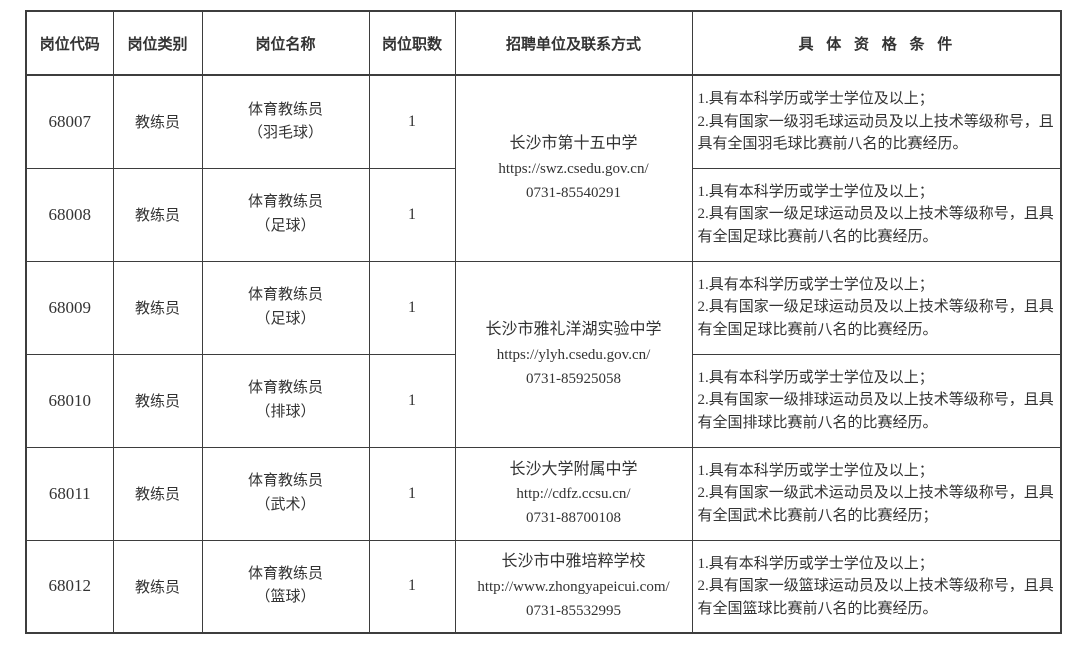 The image size is (1080, 652). What do you see at coordinates (69, 307) in the screenshot?
I see `job-code-cell: 68009` at bounding box center [69, 307].